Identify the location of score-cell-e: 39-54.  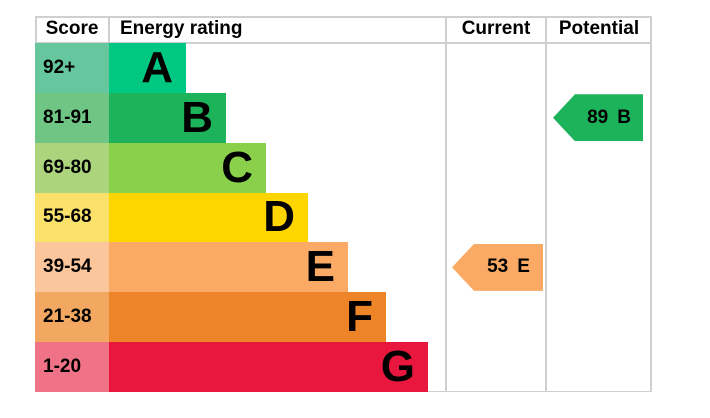
(72, 267).